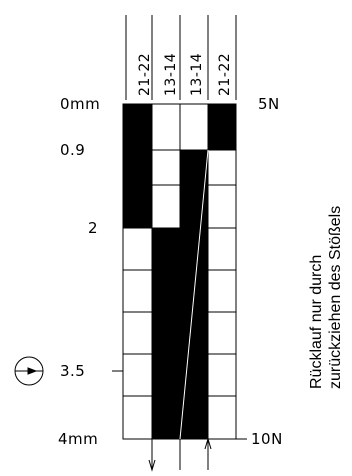  I want to click on side-note-line-1: Rücklauf nur durch, so click(316, 322).